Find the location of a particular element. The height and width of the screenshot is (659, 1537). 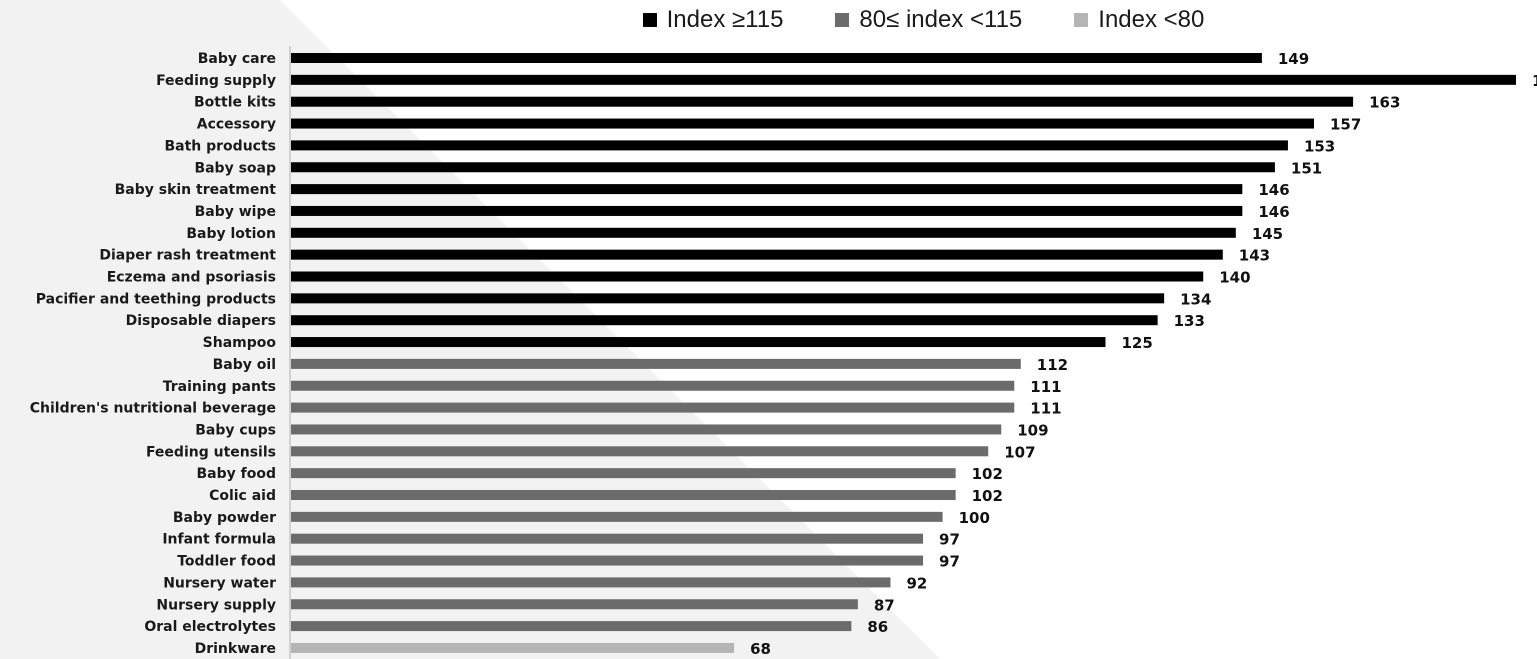

category-label: Colic aid is located at coordinates (242, 496).